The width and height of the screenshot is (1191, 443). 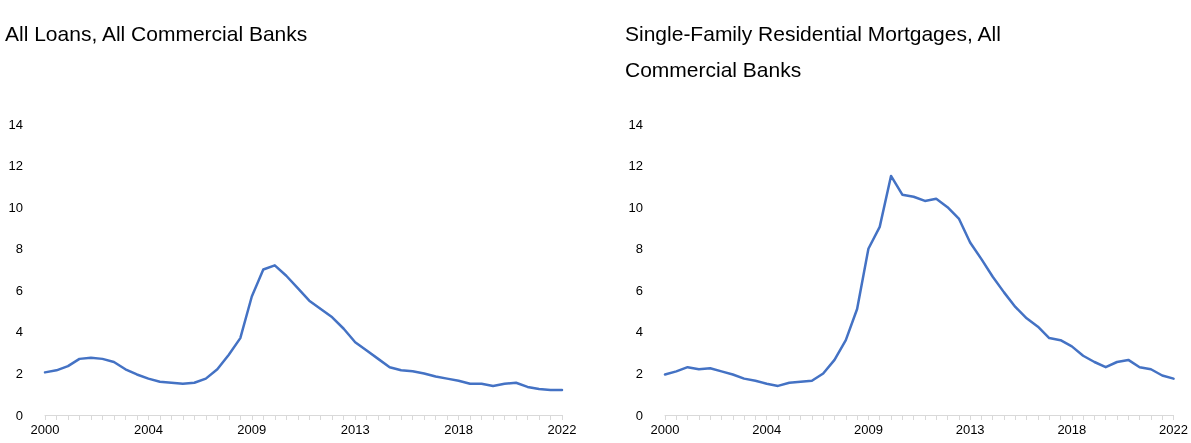 What do you see at coordinates (303, 328) in the screenshot?
I see `line-series` at bounding box center [303, 328].